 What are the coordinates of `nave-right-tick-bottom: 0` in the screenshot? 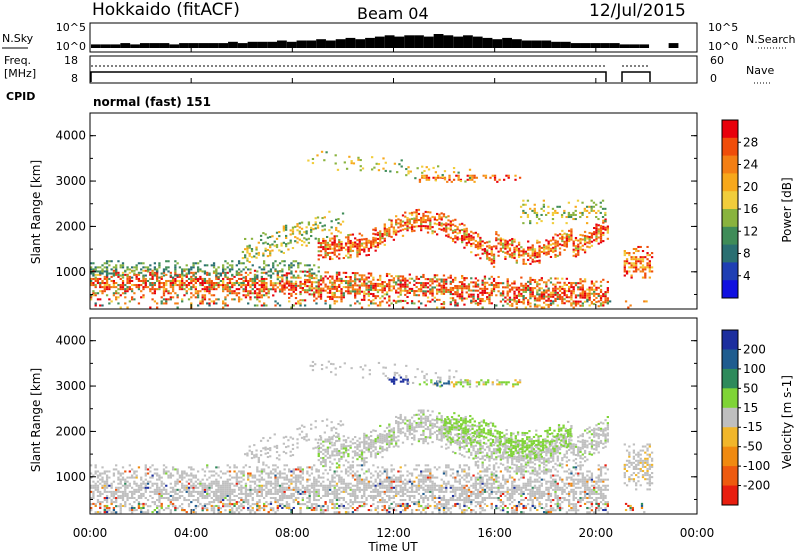 It's located at (713, 78).